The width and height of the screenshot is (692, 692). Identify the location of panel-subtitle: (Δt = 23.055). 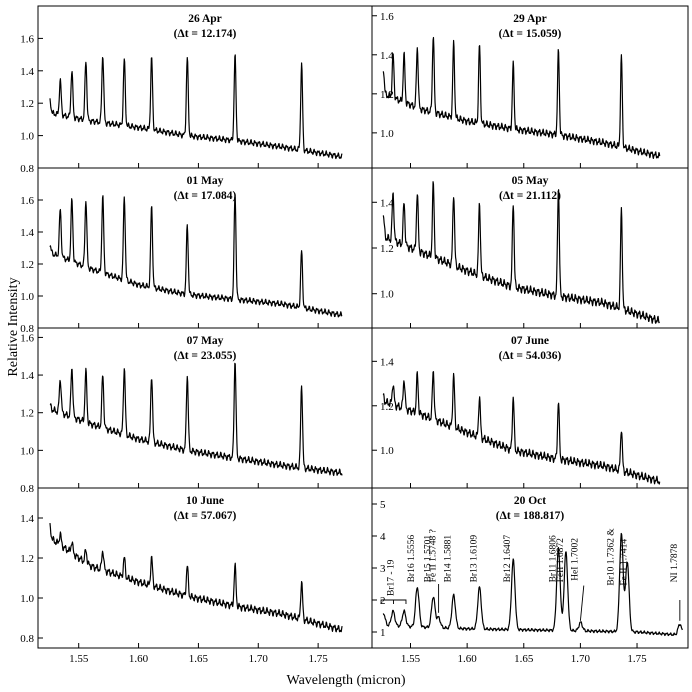
(205, 356).